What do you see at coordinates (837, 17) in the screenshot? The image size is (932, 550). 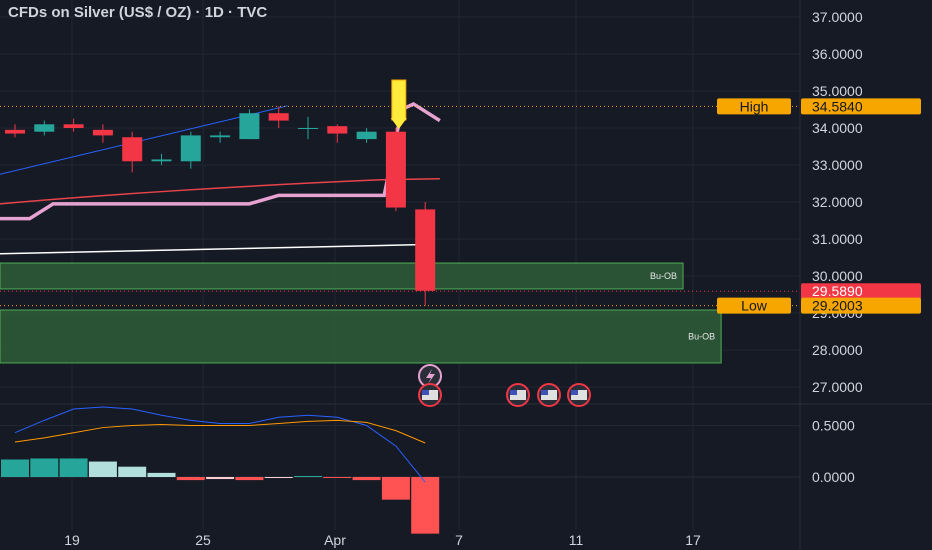 I see `price-tick-label: 37.0000` at bounding box center [837, 17].